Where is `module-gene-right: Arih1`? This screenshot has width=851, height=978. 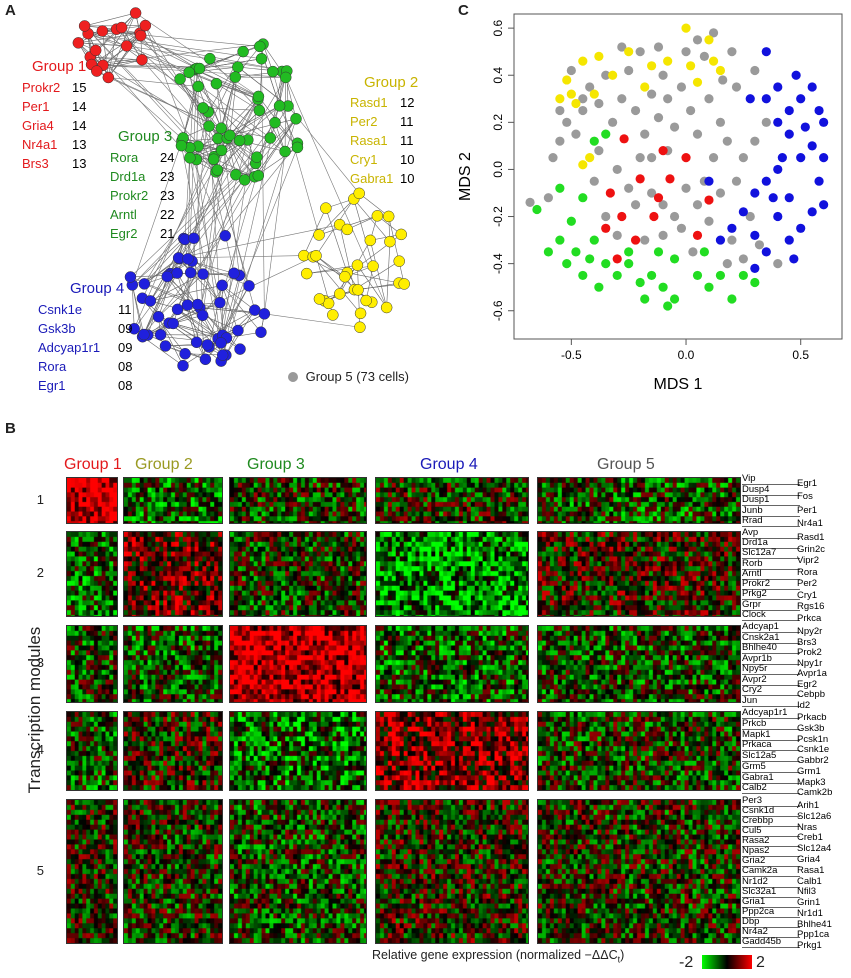
module-gene-right: Arih1 is located at coordinates (808, 805).